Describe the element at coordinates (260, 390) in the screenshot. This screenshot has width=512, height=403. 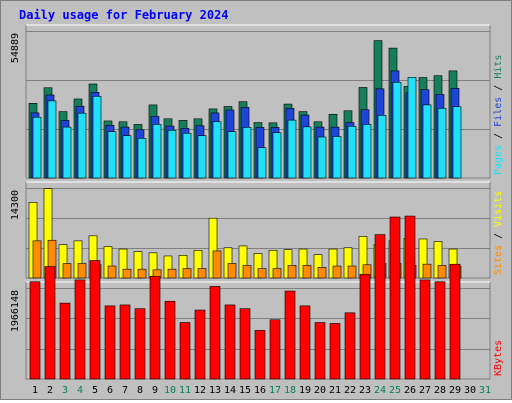
I see `x-tick-label: 16` at that location.